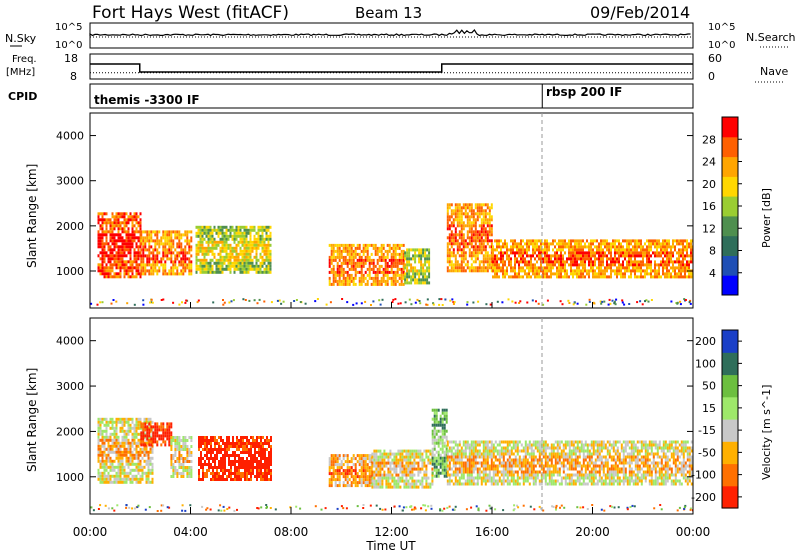  I want to click on power-colorbar-label: Power [dB], so click(766, 218).